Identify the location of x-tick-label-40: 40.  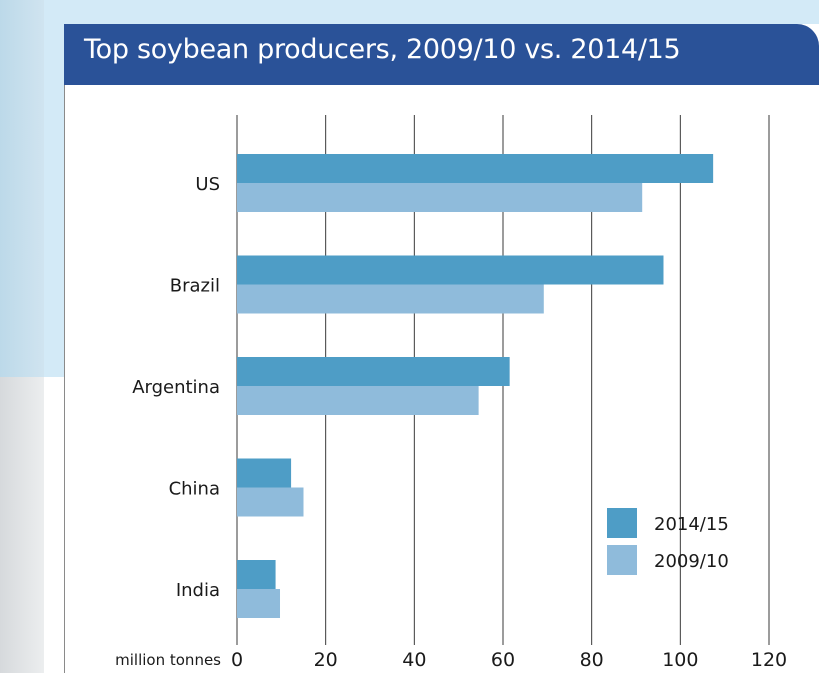
(414, 660).